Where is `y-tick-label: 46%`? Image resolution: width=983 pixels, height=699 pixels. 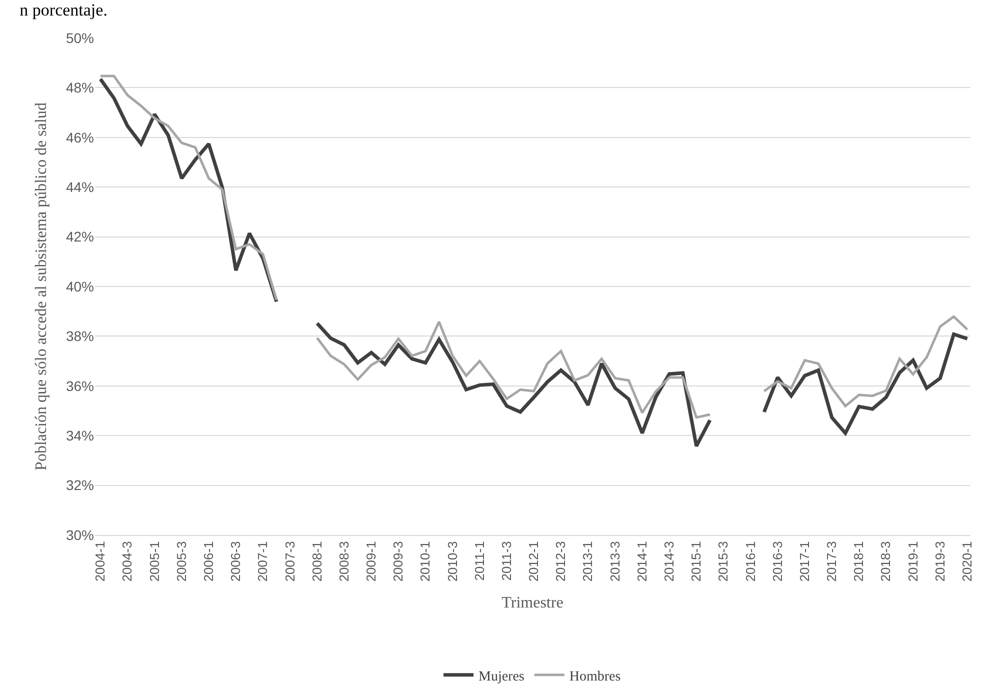 y-tick-label: 46% is located at coordinates (80, 137).